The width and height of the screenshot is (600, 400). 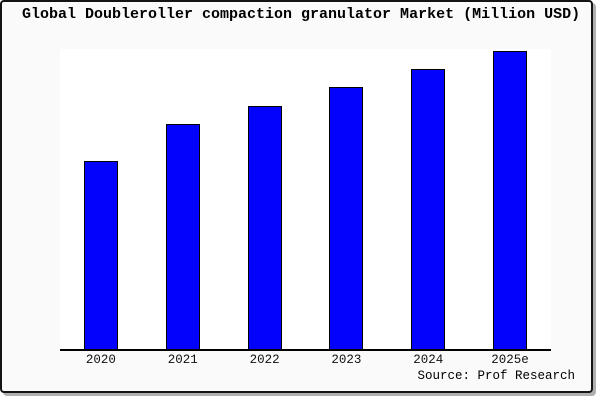 What do you see at coordinates (264, 227) in the screenshot?
I see `bar-2022` at bounding box center [264, 227].